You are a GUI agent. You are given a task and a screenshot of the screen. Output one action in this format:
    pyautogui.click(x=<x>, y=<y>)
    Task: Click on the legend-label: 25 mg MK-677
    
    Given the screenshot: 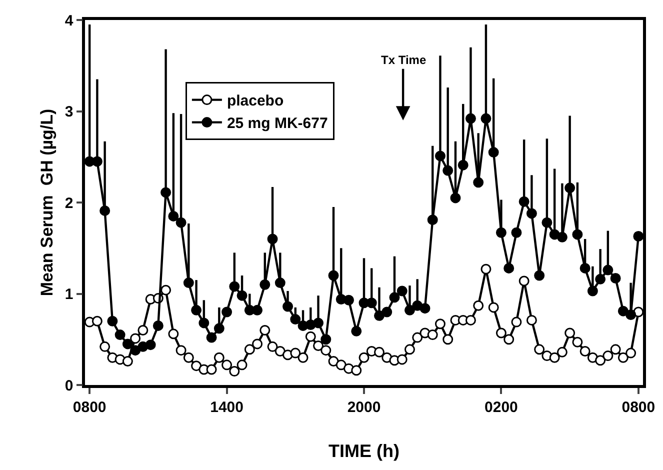 What is the action you would take?
    pyautogui.click(x=277, y=123)
    